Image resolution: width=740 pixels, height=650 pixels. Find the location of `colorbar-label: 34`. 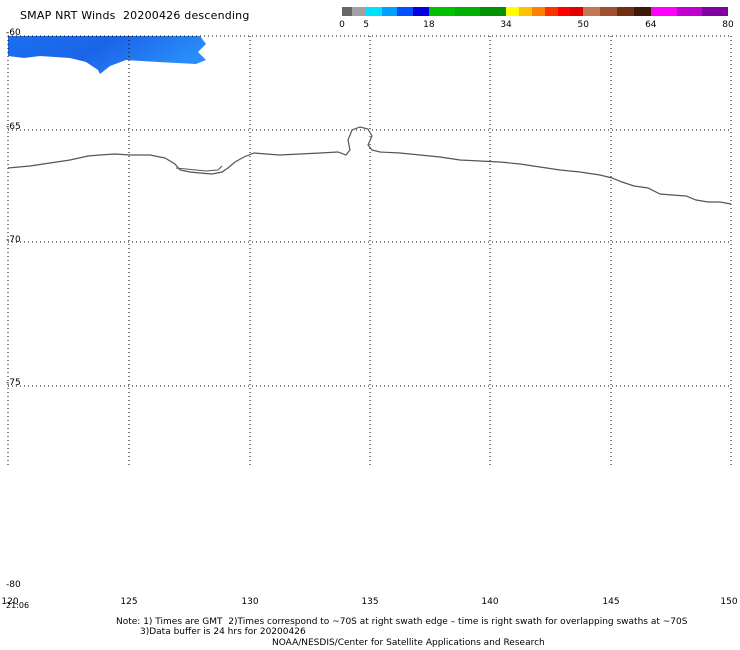

colorbar-label: 34 is located at coordinates (506, 25).